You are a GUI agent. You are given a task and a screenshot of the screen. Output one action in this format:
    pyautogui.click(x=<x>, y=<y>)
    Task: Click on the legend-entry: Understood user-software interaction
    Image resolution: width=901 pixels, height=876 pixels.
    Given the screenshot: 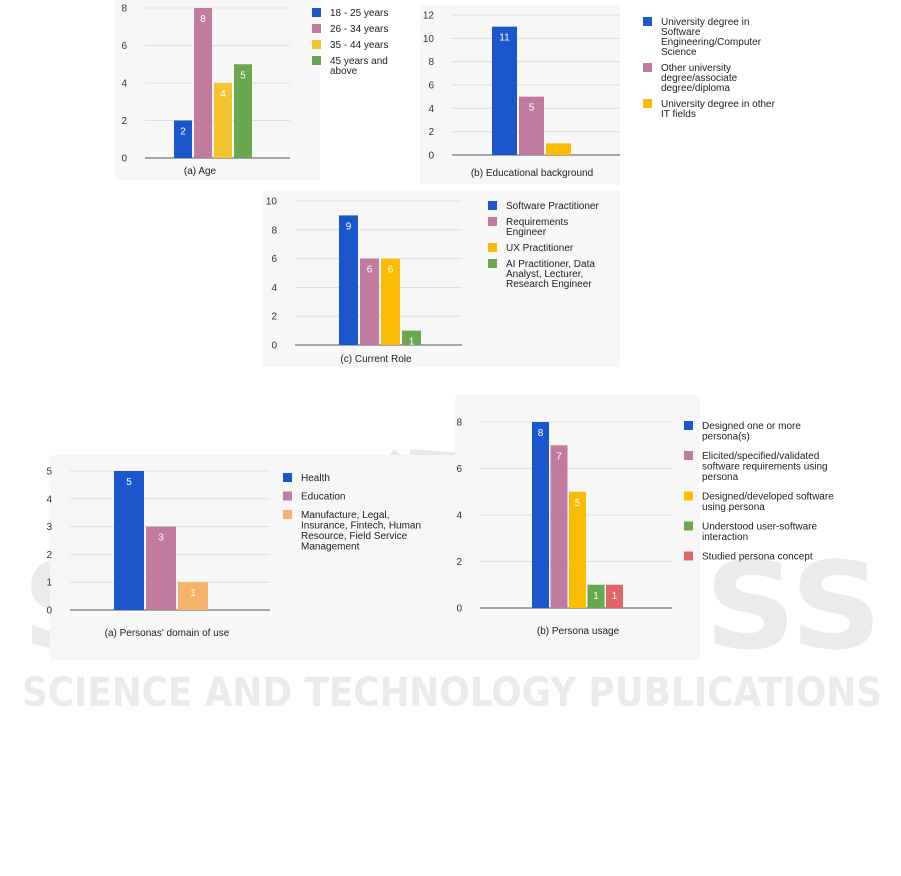 What is the action you would take?
    pyautogui.click(x=759, y=533)
    